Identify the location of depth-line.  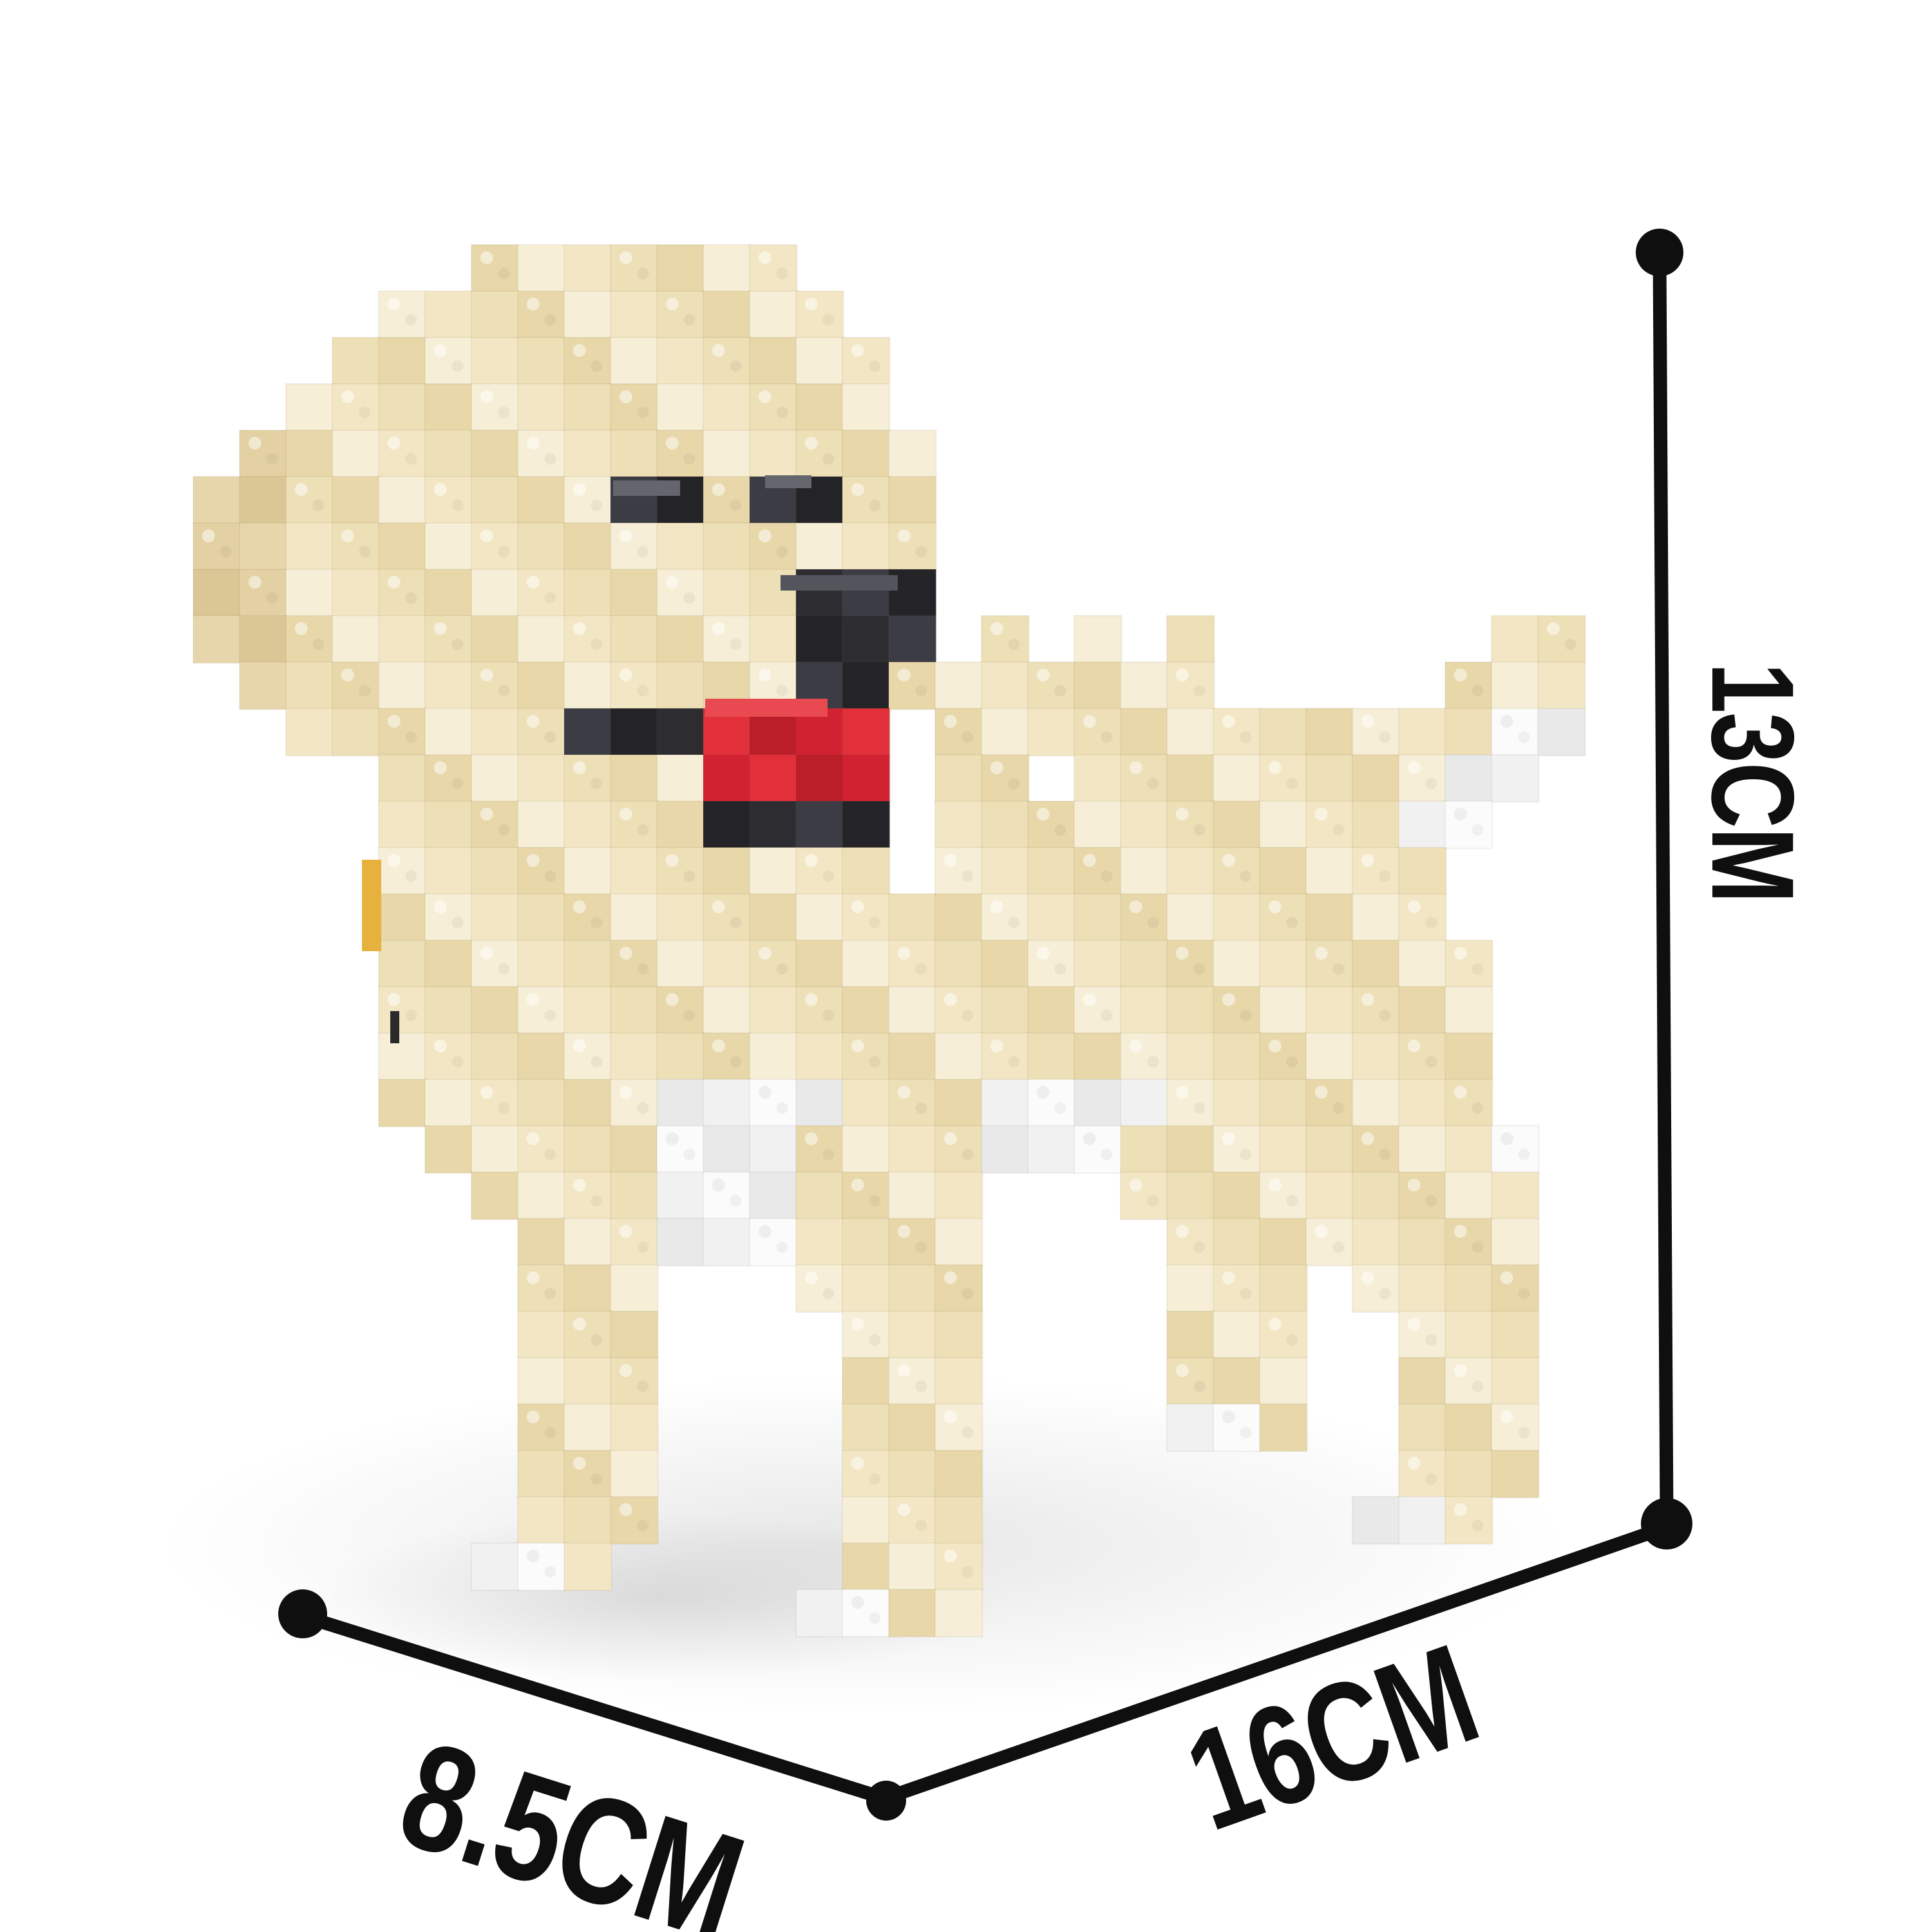
(597, 1708).